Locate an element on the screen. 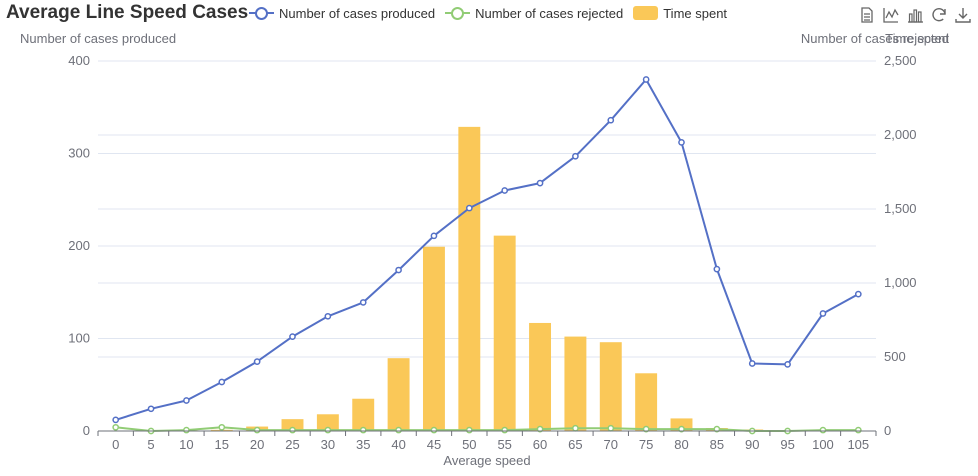 This screenshot has width=978, height=476. x-tick-label: 55 is located at coordinates (504, 444).